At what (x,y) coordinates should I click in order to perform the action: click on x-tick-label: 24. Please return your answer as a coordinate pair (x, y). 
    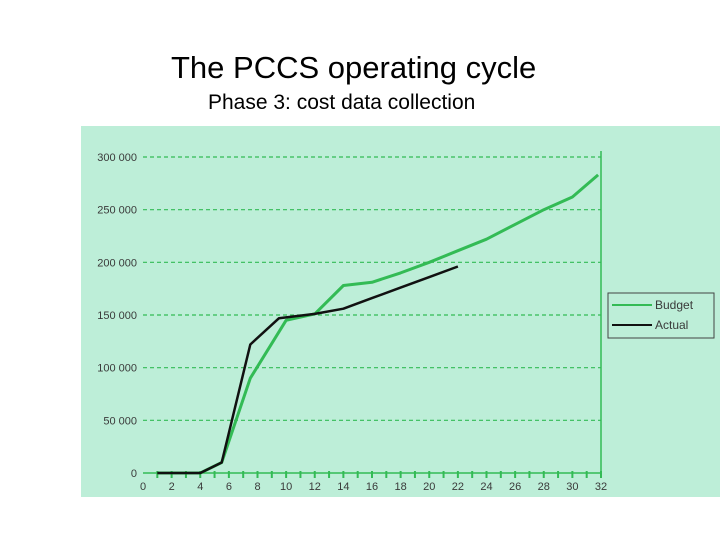
    Looking at the image, I should click on (486, 487).